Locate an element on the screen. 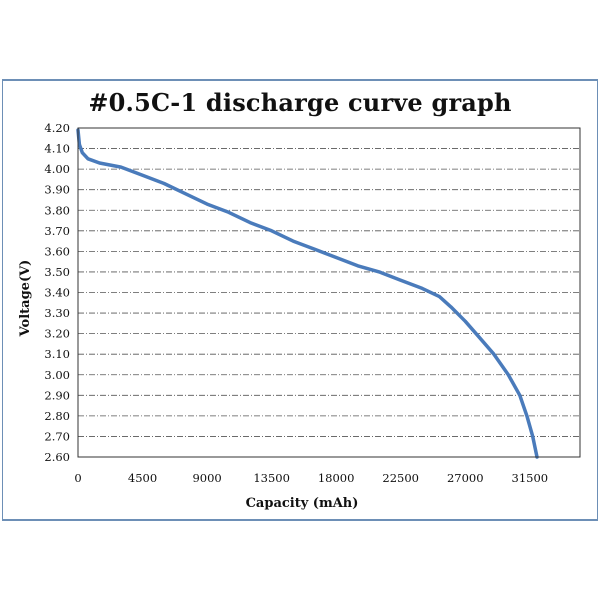  y-tick-label: 3.10 is located at coordinates (57, 354).